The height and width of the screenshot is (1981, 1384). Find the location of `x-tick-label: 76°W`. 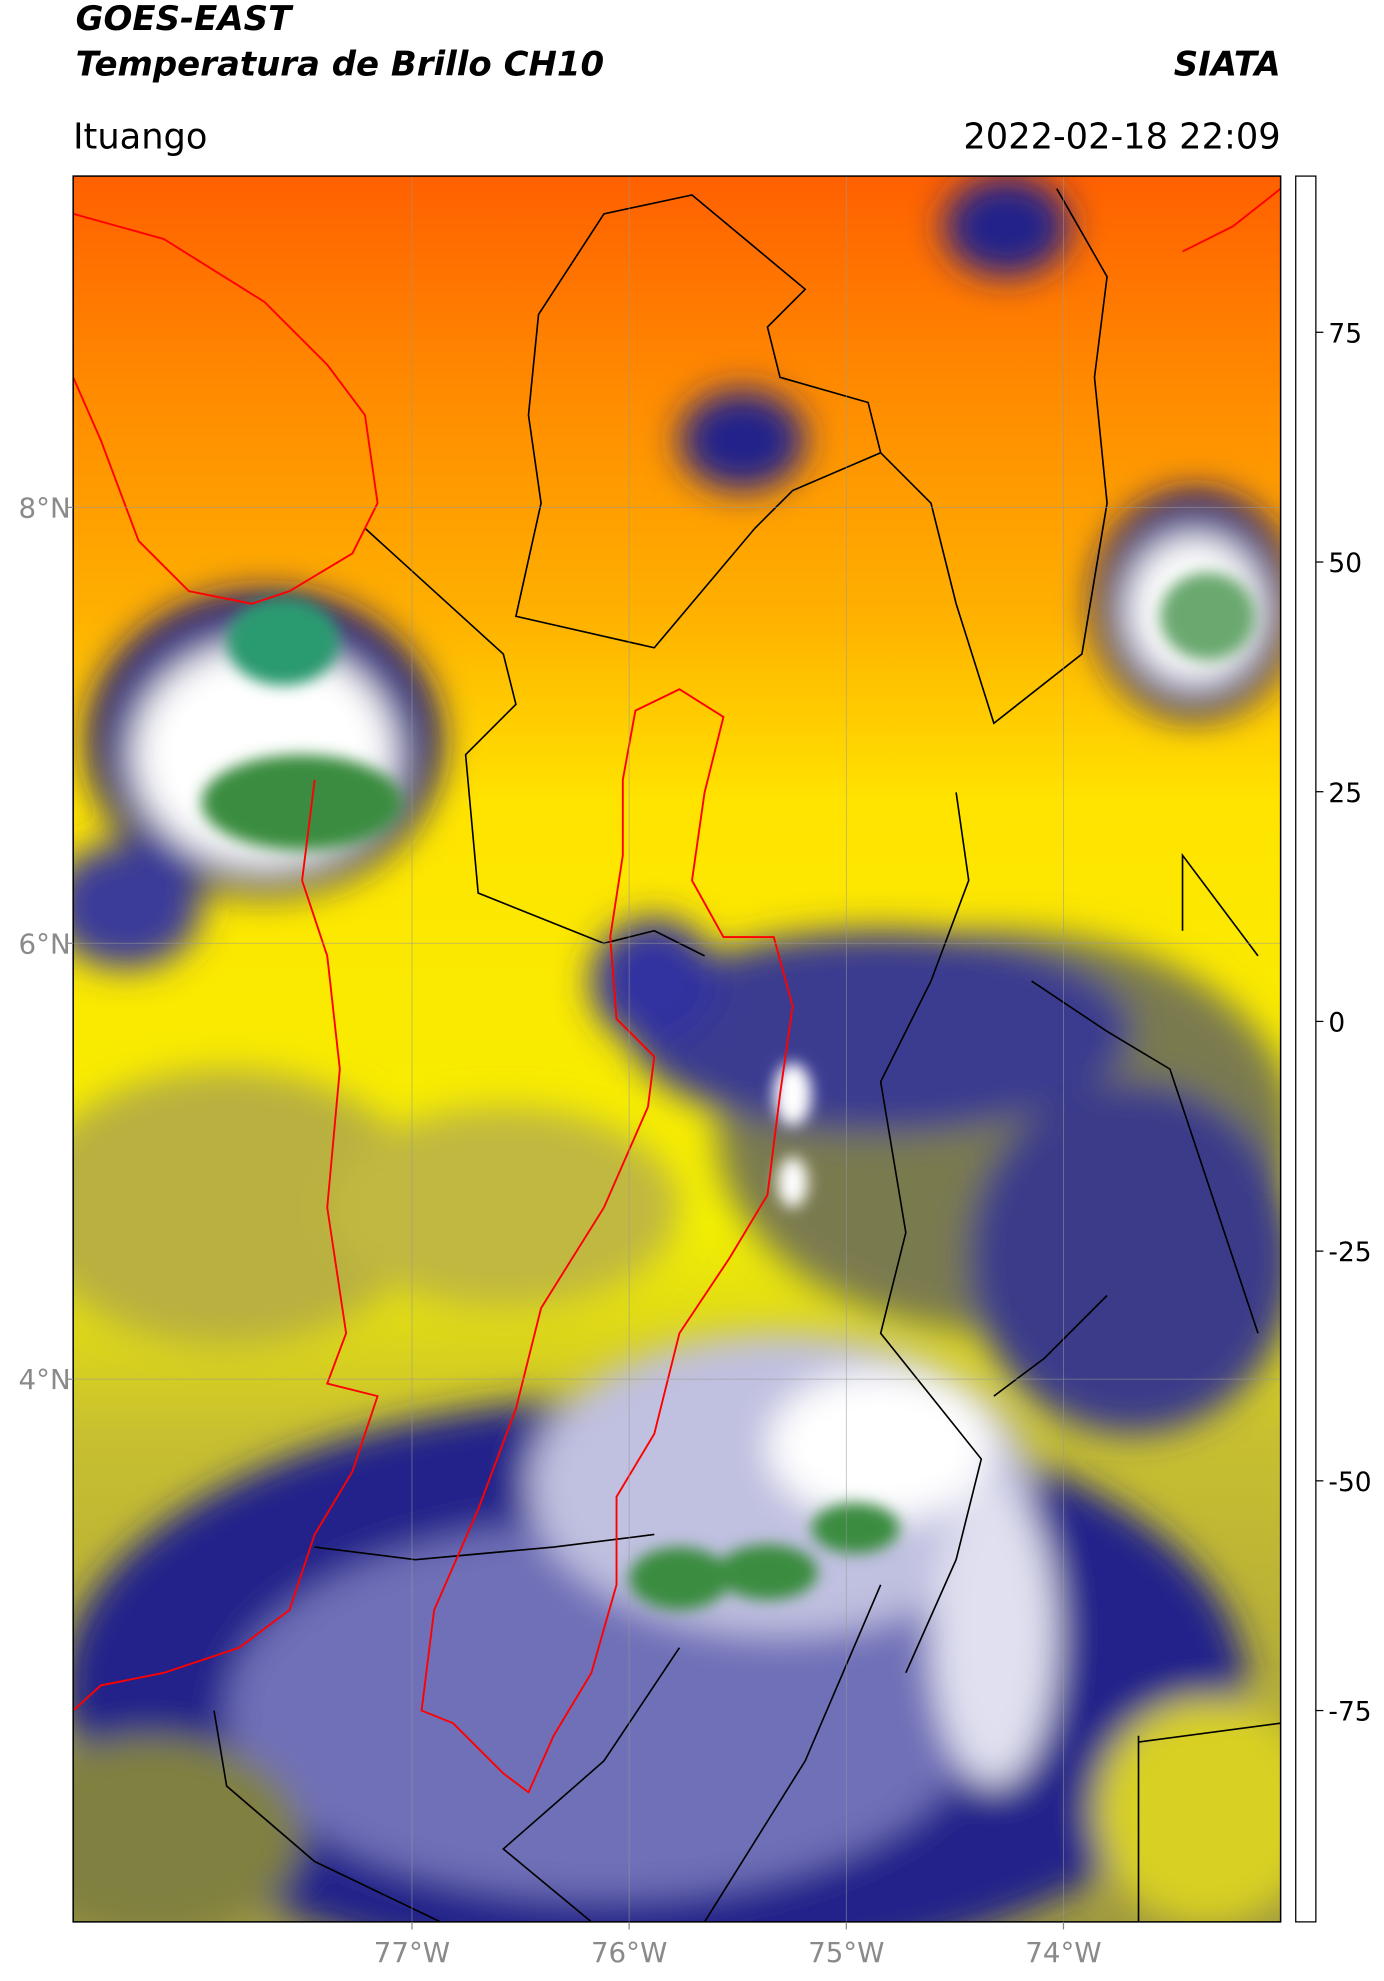

x-tick-label: 76°W is located at coordinates (629, 1952).